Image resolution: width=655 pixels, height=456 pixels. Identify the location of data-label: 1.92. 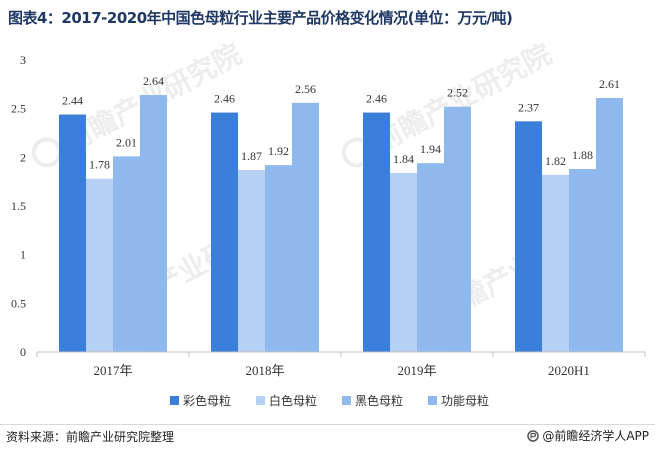
(278, 151).